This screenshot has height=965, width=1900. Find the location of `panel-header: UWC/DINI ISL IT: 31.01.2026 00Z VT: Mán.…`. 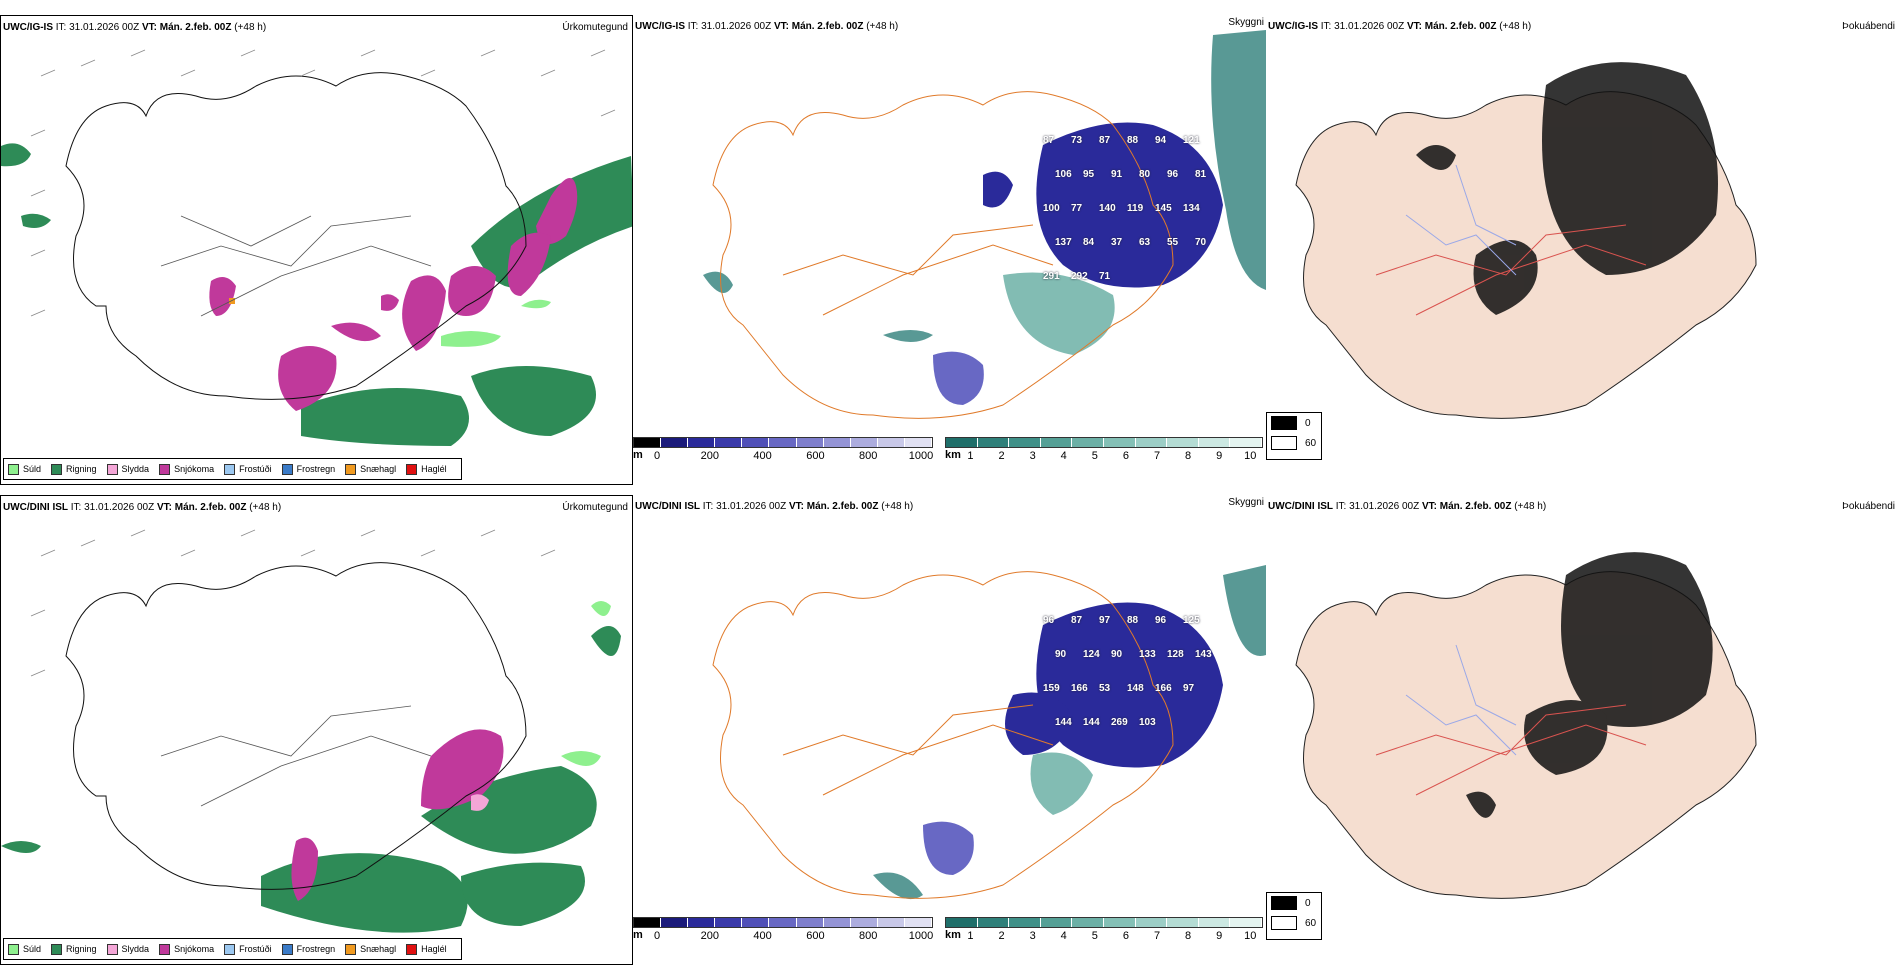

panel-header: UWC/DINI ISL IT: 31.01.2026 00Z VT: Mán.… is located at coordinates (142, 507).